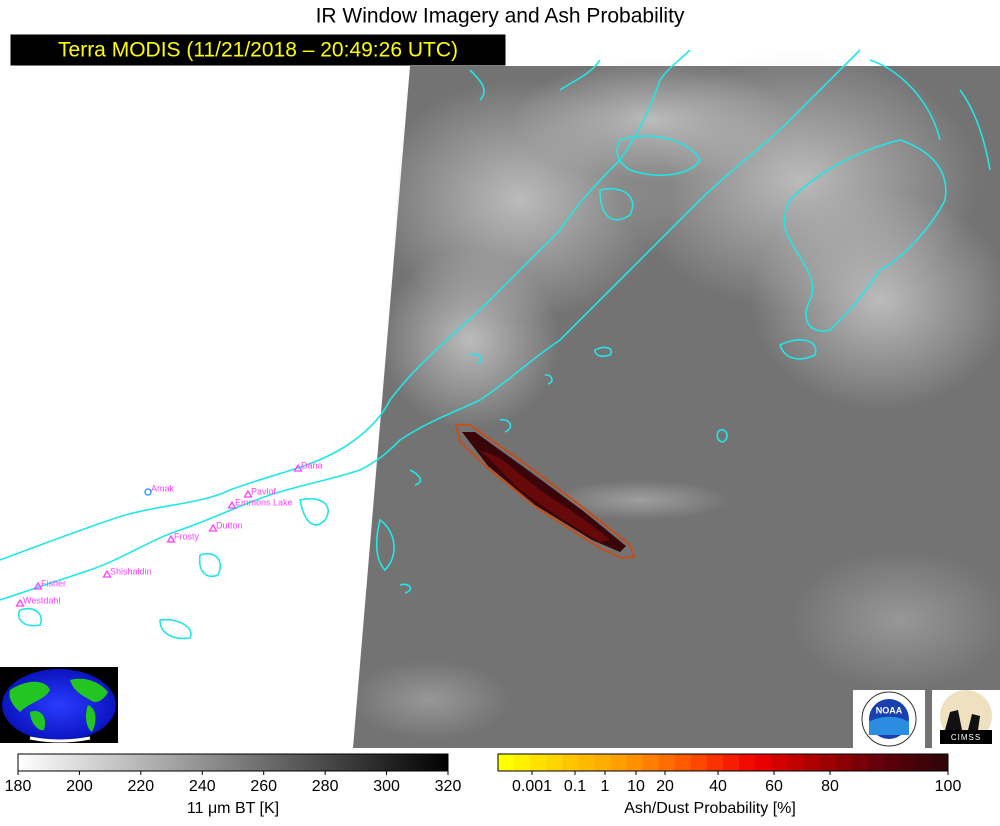  Describe the element at coordinates (636, 786) in the screenshot. I see `tick-label: 10` at that location.